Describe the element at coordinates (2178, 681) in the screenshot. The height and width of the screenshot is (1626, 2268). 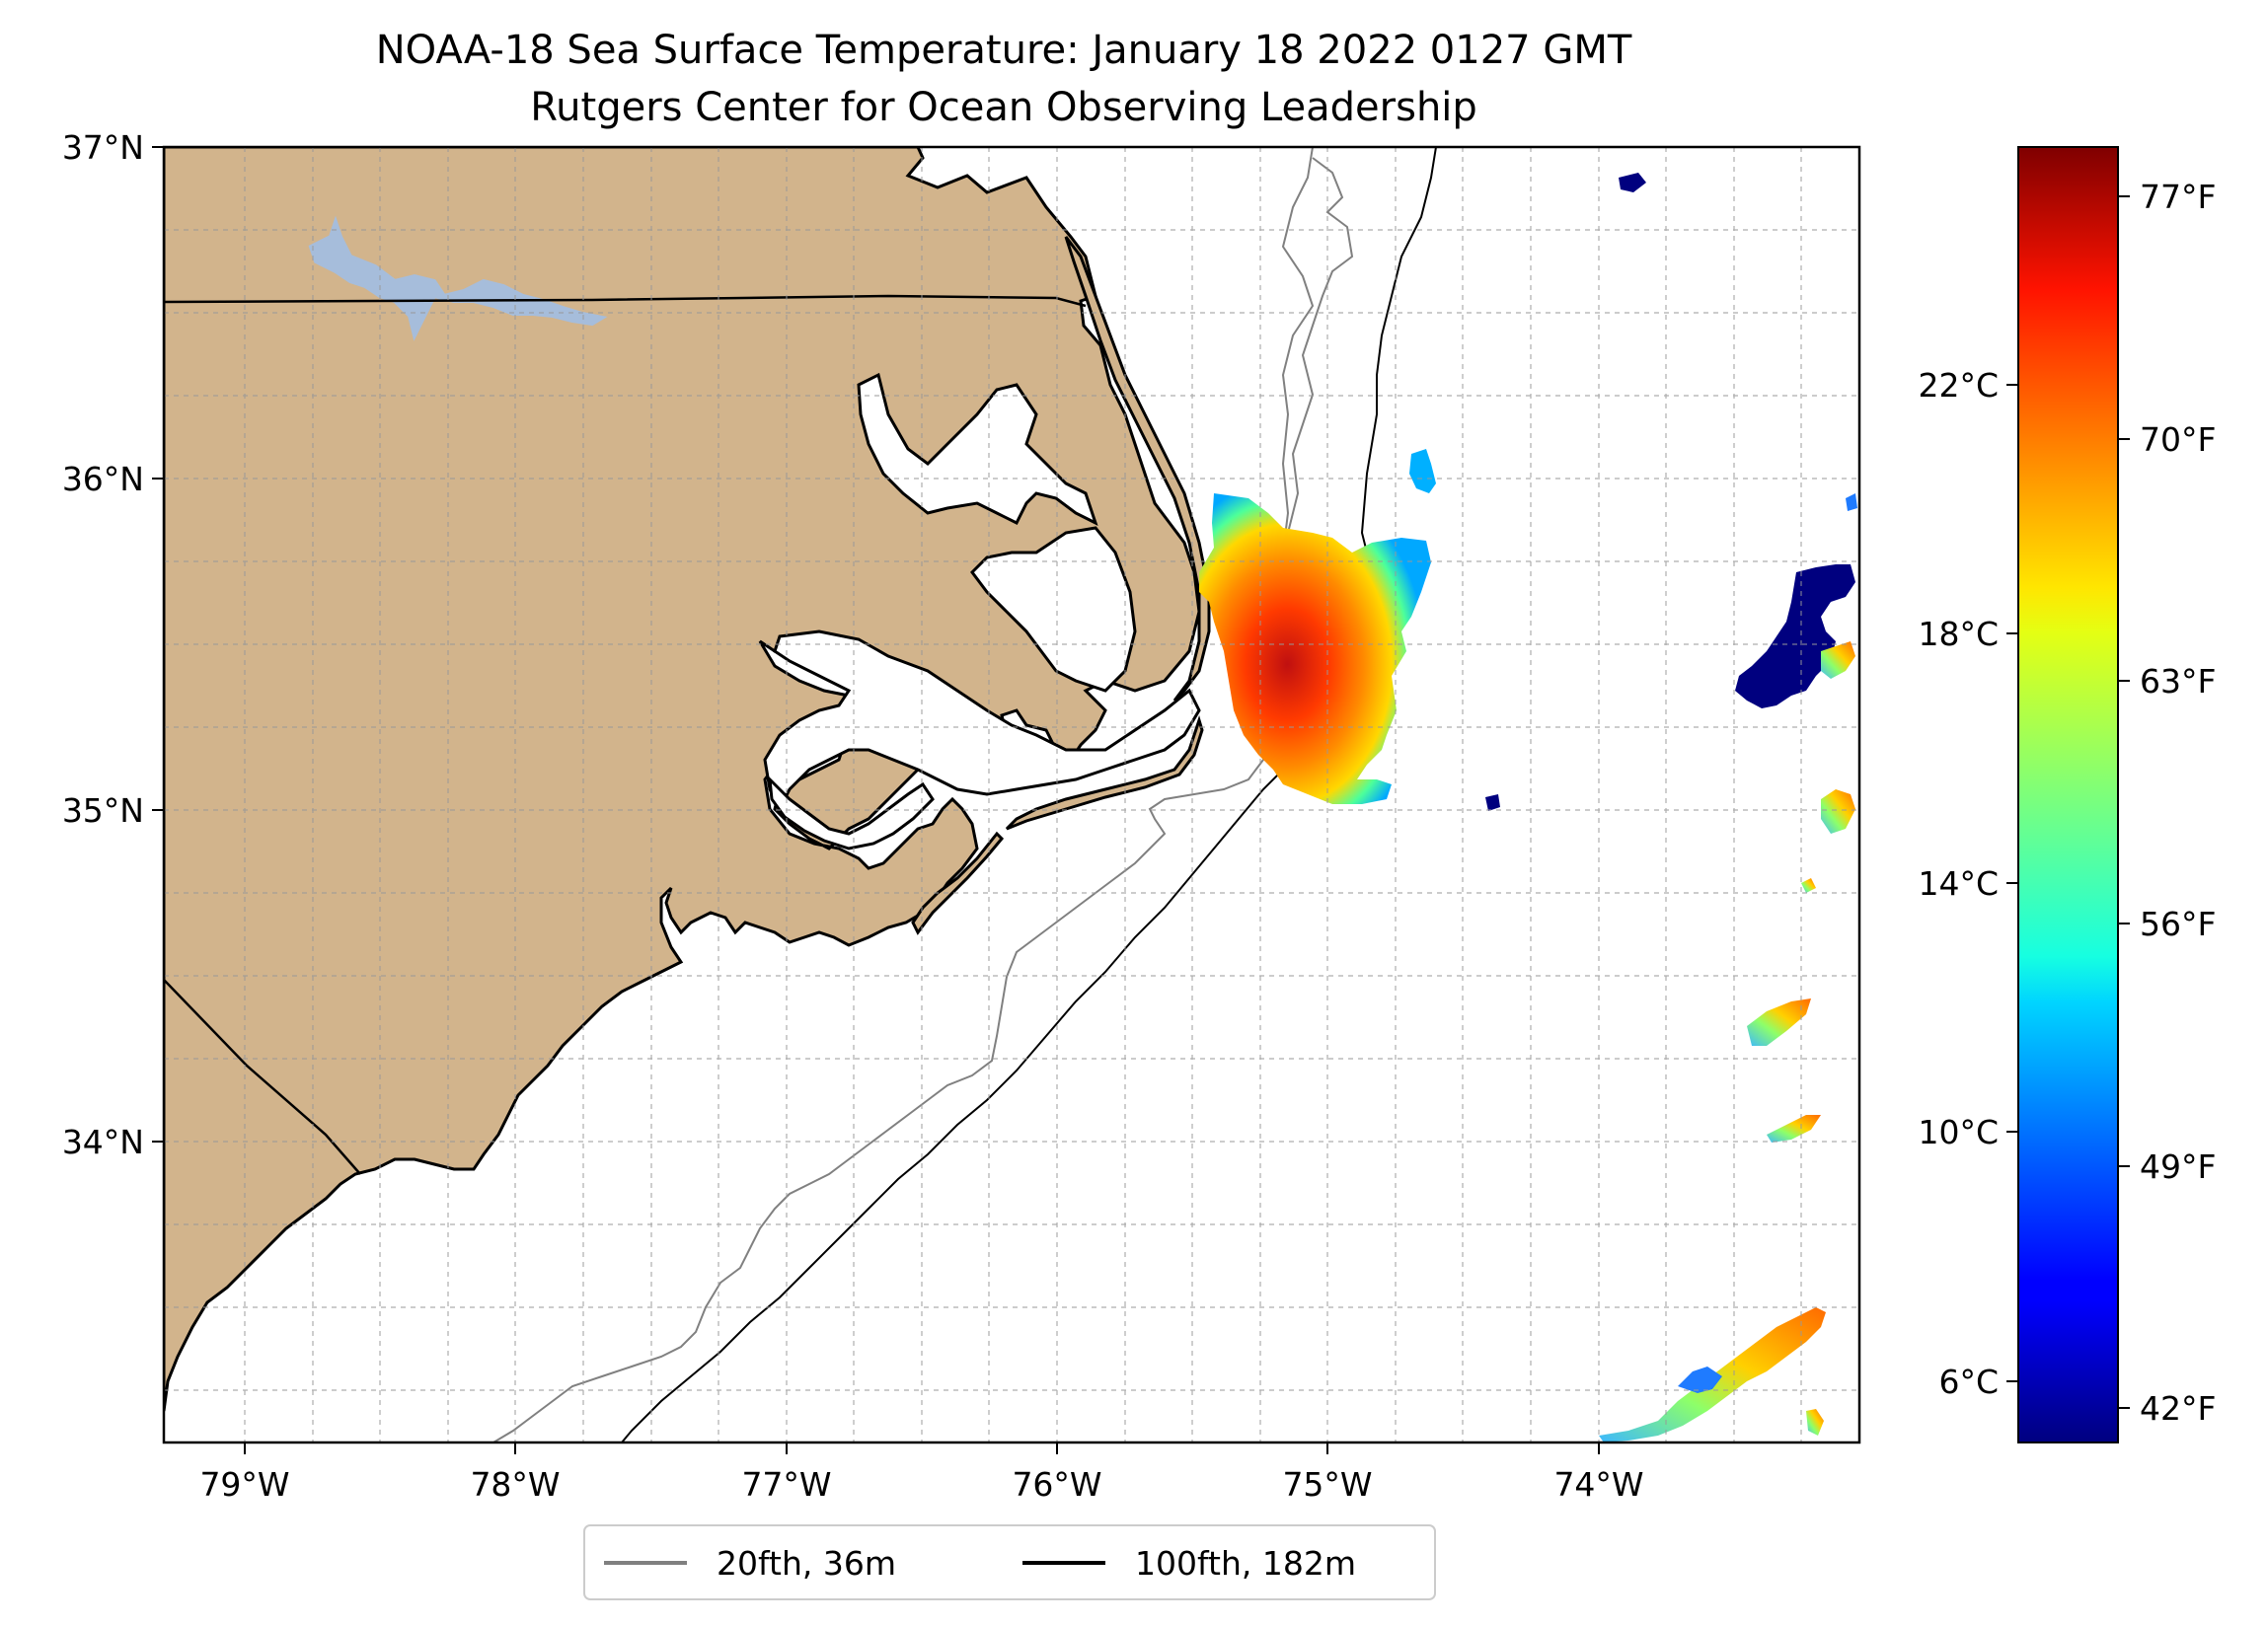
I see `colorbar-fahrenheit-label-63: 63°F` at that location.